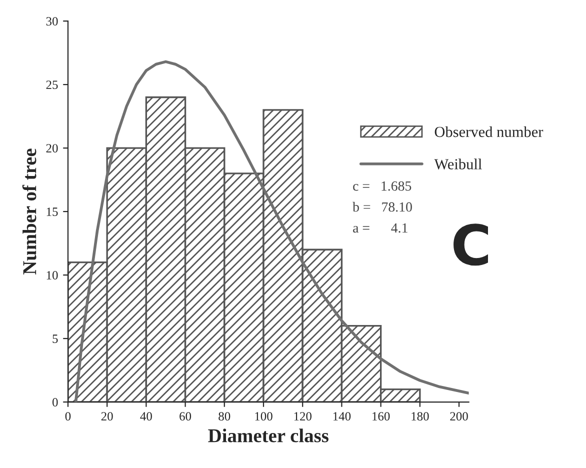 The image size is (586, 468). What do you see at coordinates (29, 211) in the screenshot?
I see `y-axis-title: Number of tree` at bounding box center [29, 211].